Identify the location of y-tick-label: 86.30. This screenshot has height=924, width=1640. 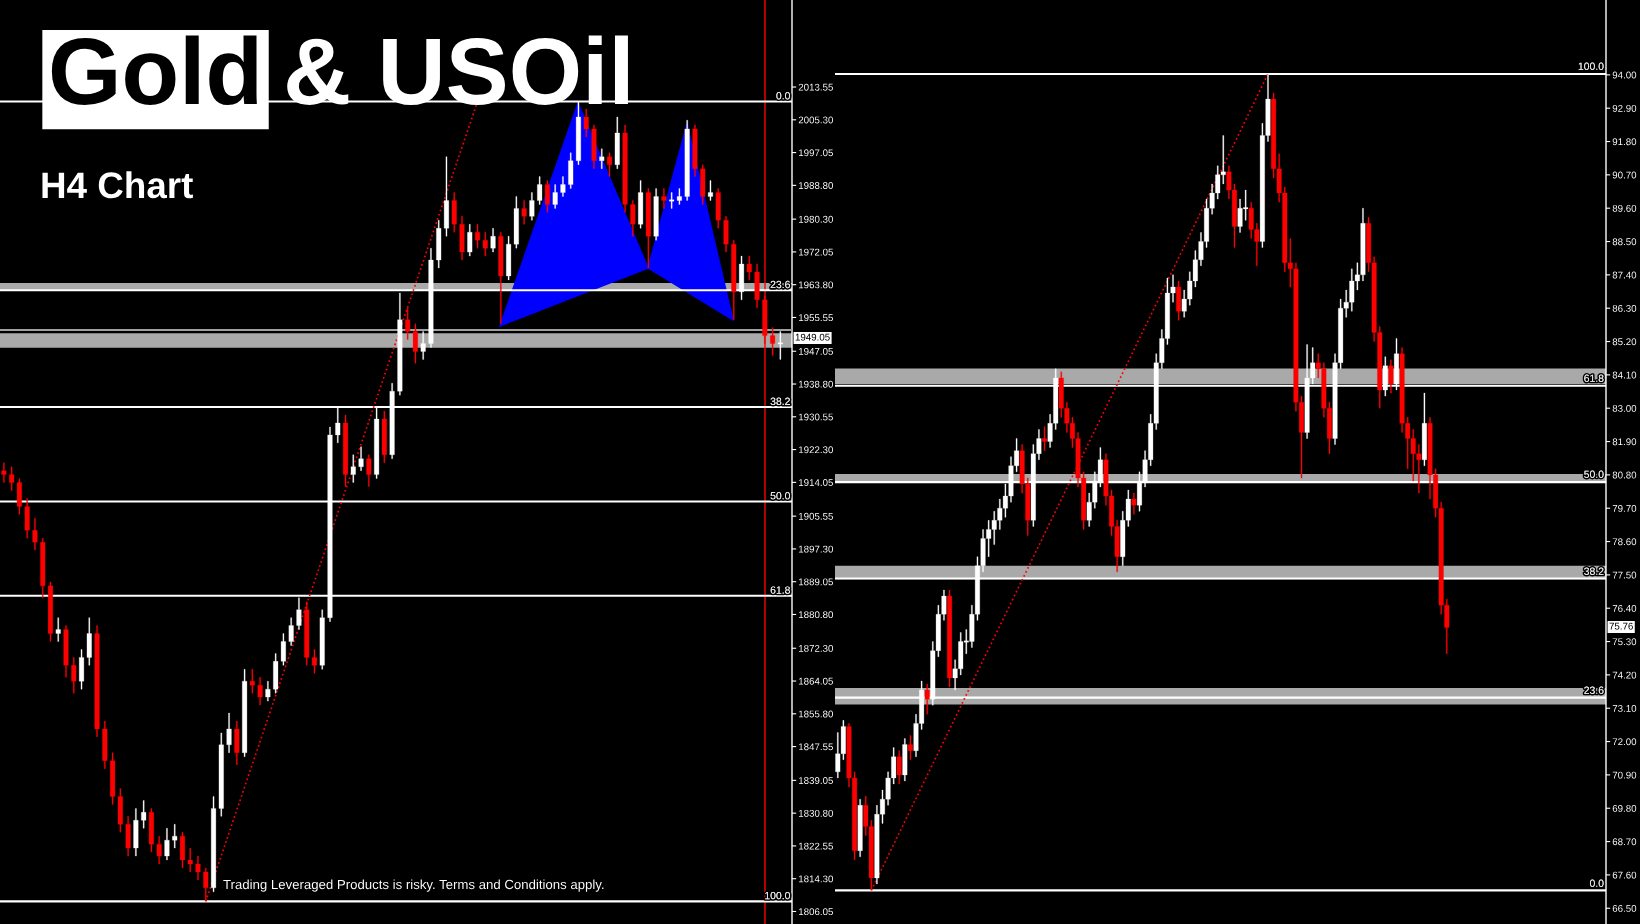
(1624, 308).